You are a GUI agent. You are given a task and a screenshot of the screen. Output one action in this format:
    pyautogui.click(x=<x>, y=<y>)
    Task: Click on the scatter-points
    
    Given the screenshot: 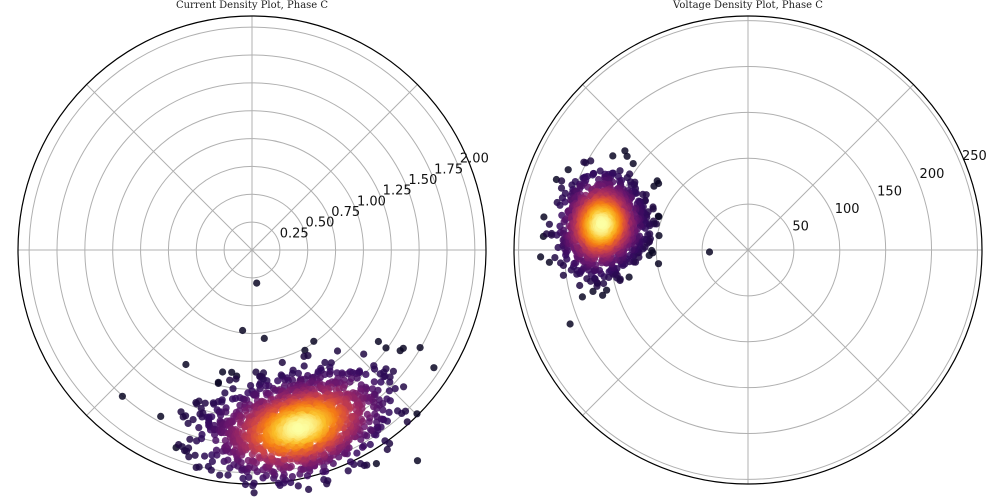 What is the action you would take?
    pyautogui.click(x=625, y=237)
    